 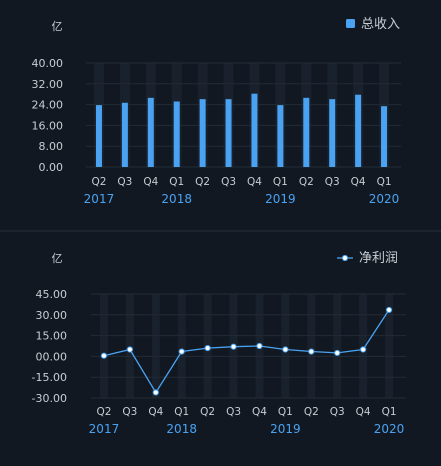 What do you see at coordinates (378, 258) in the screenshot?
I see `legend-label: 净利润` at bounding box center [378, 258].